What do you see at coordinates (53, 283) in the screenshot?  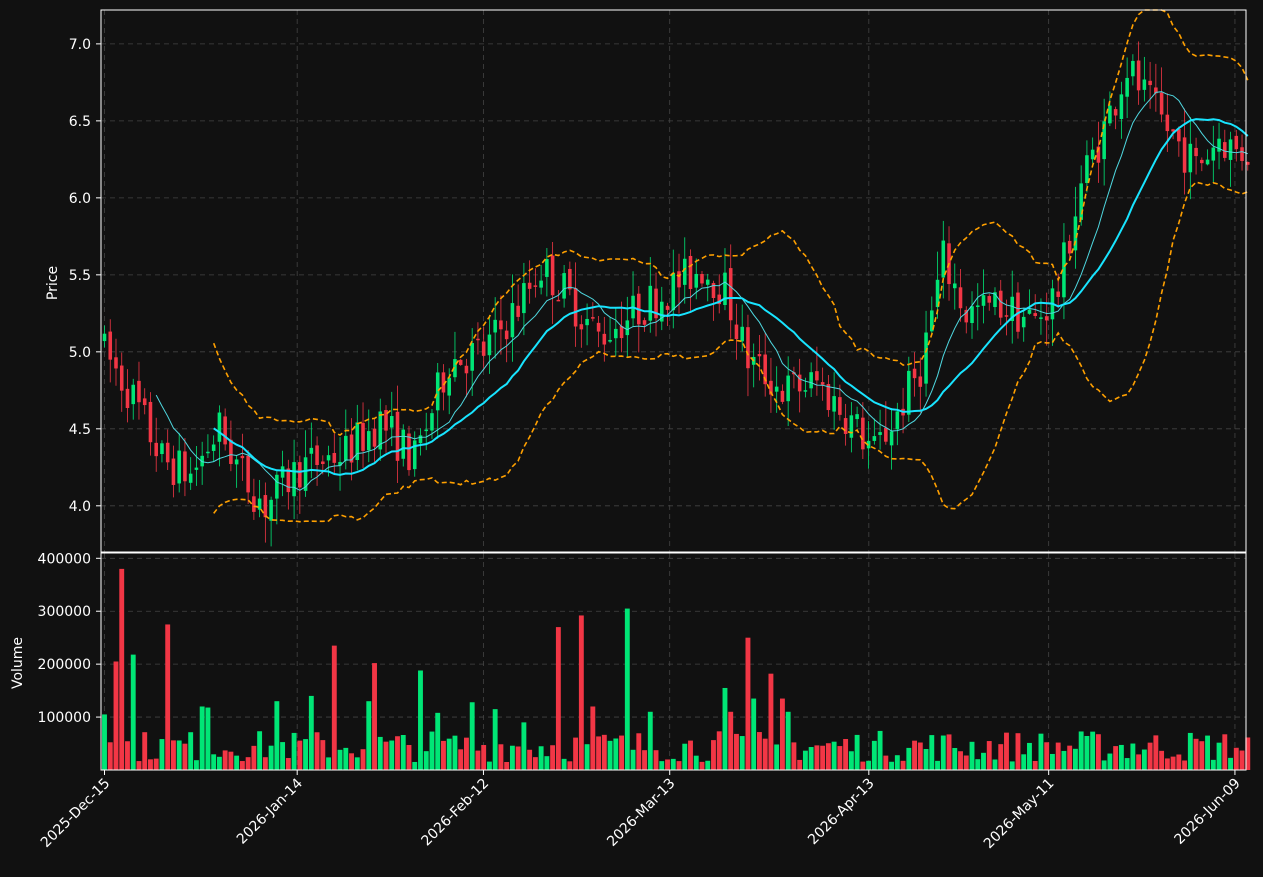 I see `price-axis-label: Price` at bounding box center [53, 283].